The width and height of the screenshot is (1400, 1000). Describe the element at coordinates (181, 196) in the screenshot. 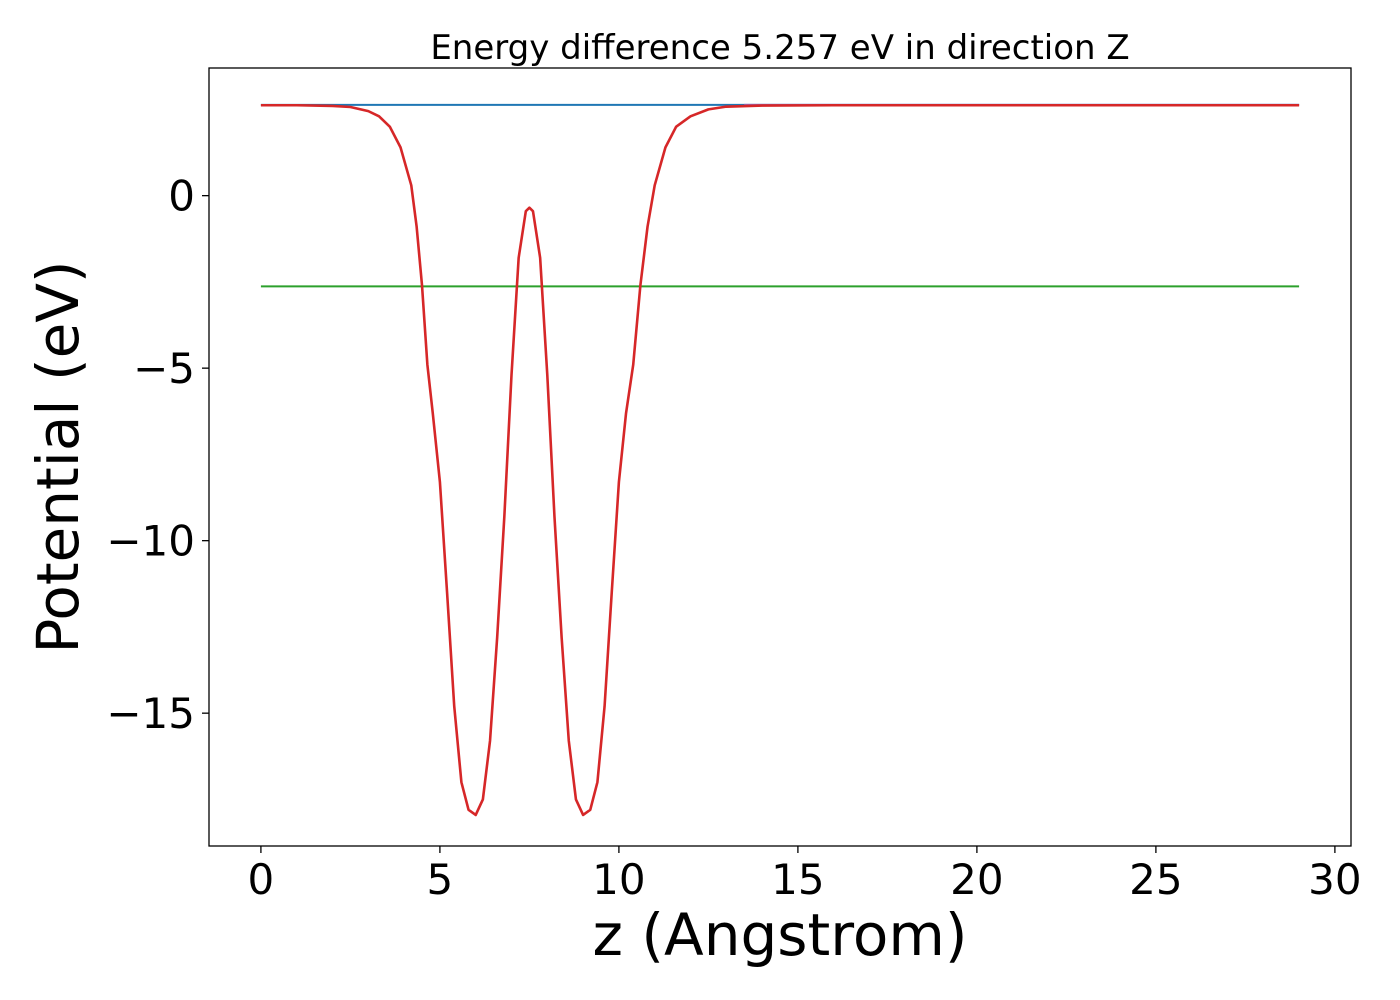

I see `y-tick-label: 0` at that location.